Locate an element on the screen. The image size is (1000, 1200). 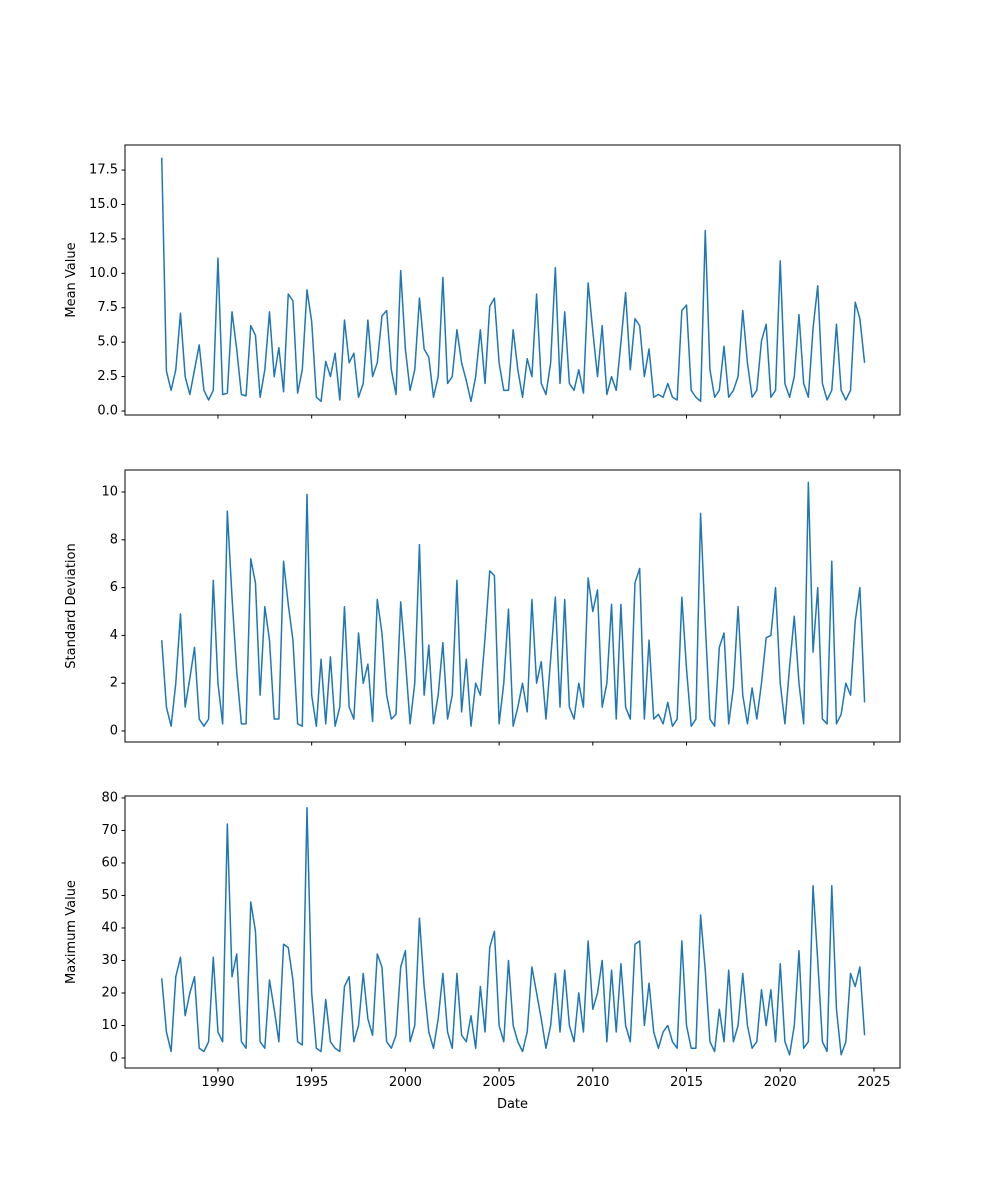
y-tick-label: 7.5 is located at coordinates (107, 307).